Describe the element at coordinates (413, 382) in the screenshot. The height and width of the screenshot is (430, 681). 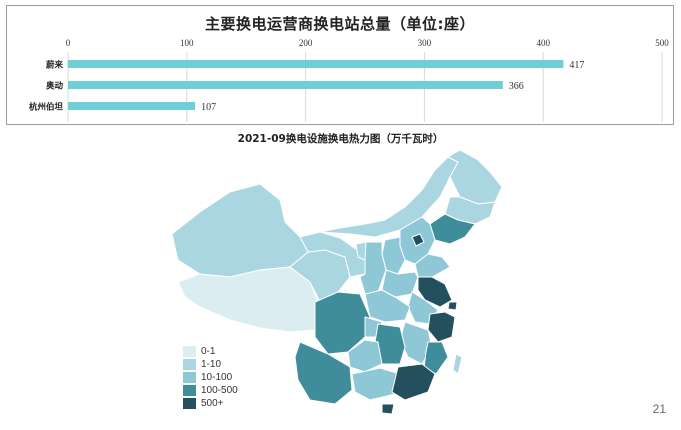
I see `region-guangdong` at that location.